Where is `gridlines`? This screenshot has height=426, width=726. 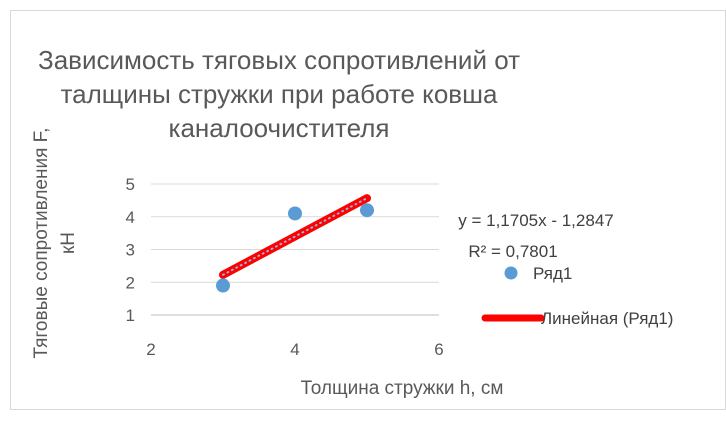 gridlines is located at coordinates (295, 249).